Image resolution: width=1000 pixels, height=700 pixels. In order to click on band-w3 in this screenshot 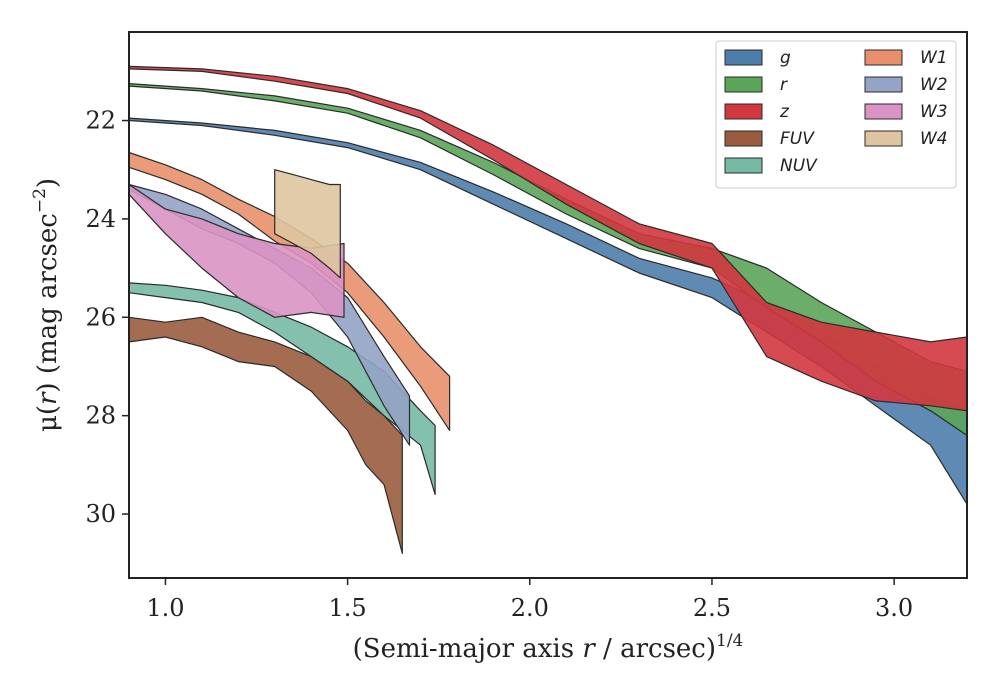, I will do `click(236, 250)`.